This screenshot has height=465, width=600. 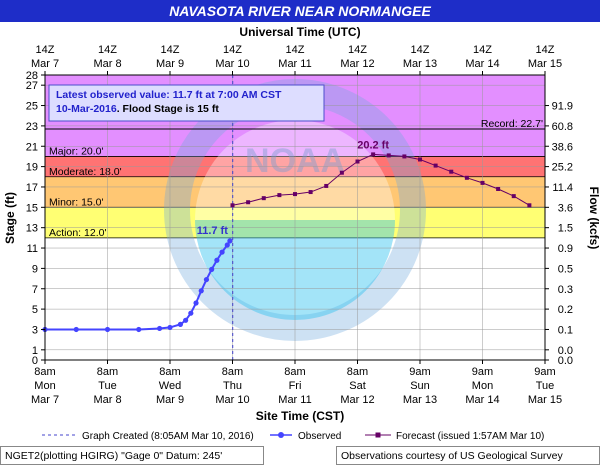 I want to click on legend-observed-label: Observed, so click(x=319, y=436).